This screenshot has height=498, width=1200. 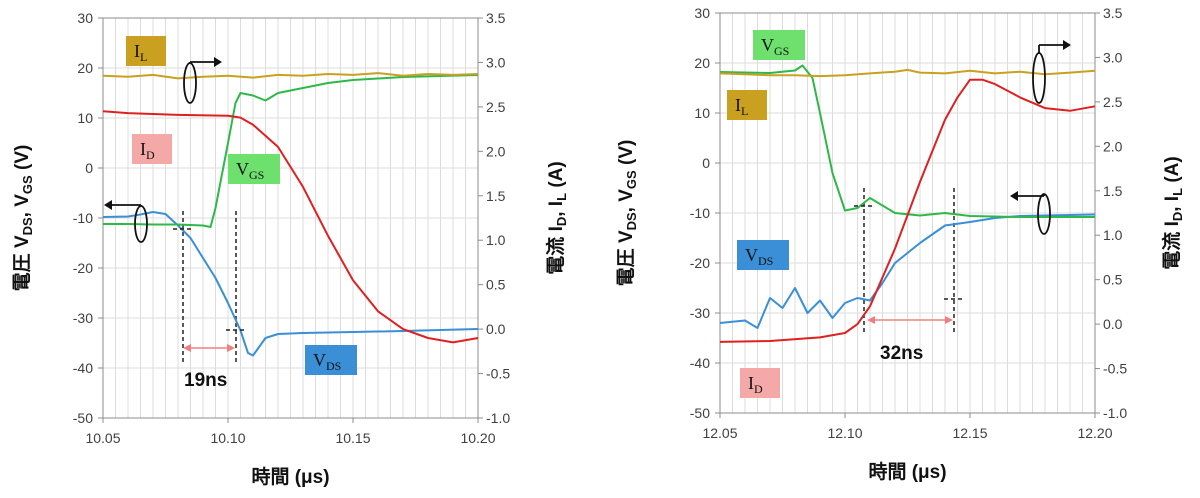 What do you see at coordinates (844, 433) in the screenshot?
I see `x-tick-label: 12.10` at bounding box center [844, 433].